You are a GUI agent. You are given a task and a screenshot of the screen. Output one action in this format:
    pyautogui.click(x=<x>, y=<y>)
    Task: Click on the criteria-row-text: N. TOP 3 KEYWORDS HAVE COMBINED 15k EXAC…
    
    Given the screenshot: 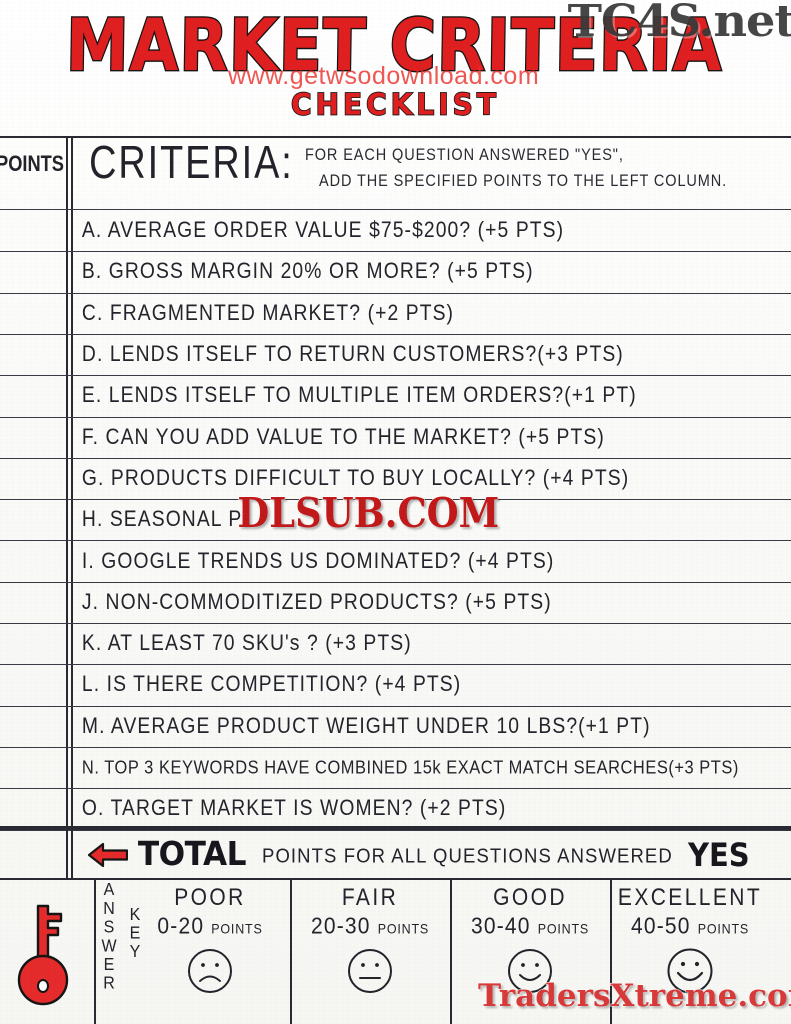 What is the action you would take?
    pyautogui.click(x=410, y=767)
    